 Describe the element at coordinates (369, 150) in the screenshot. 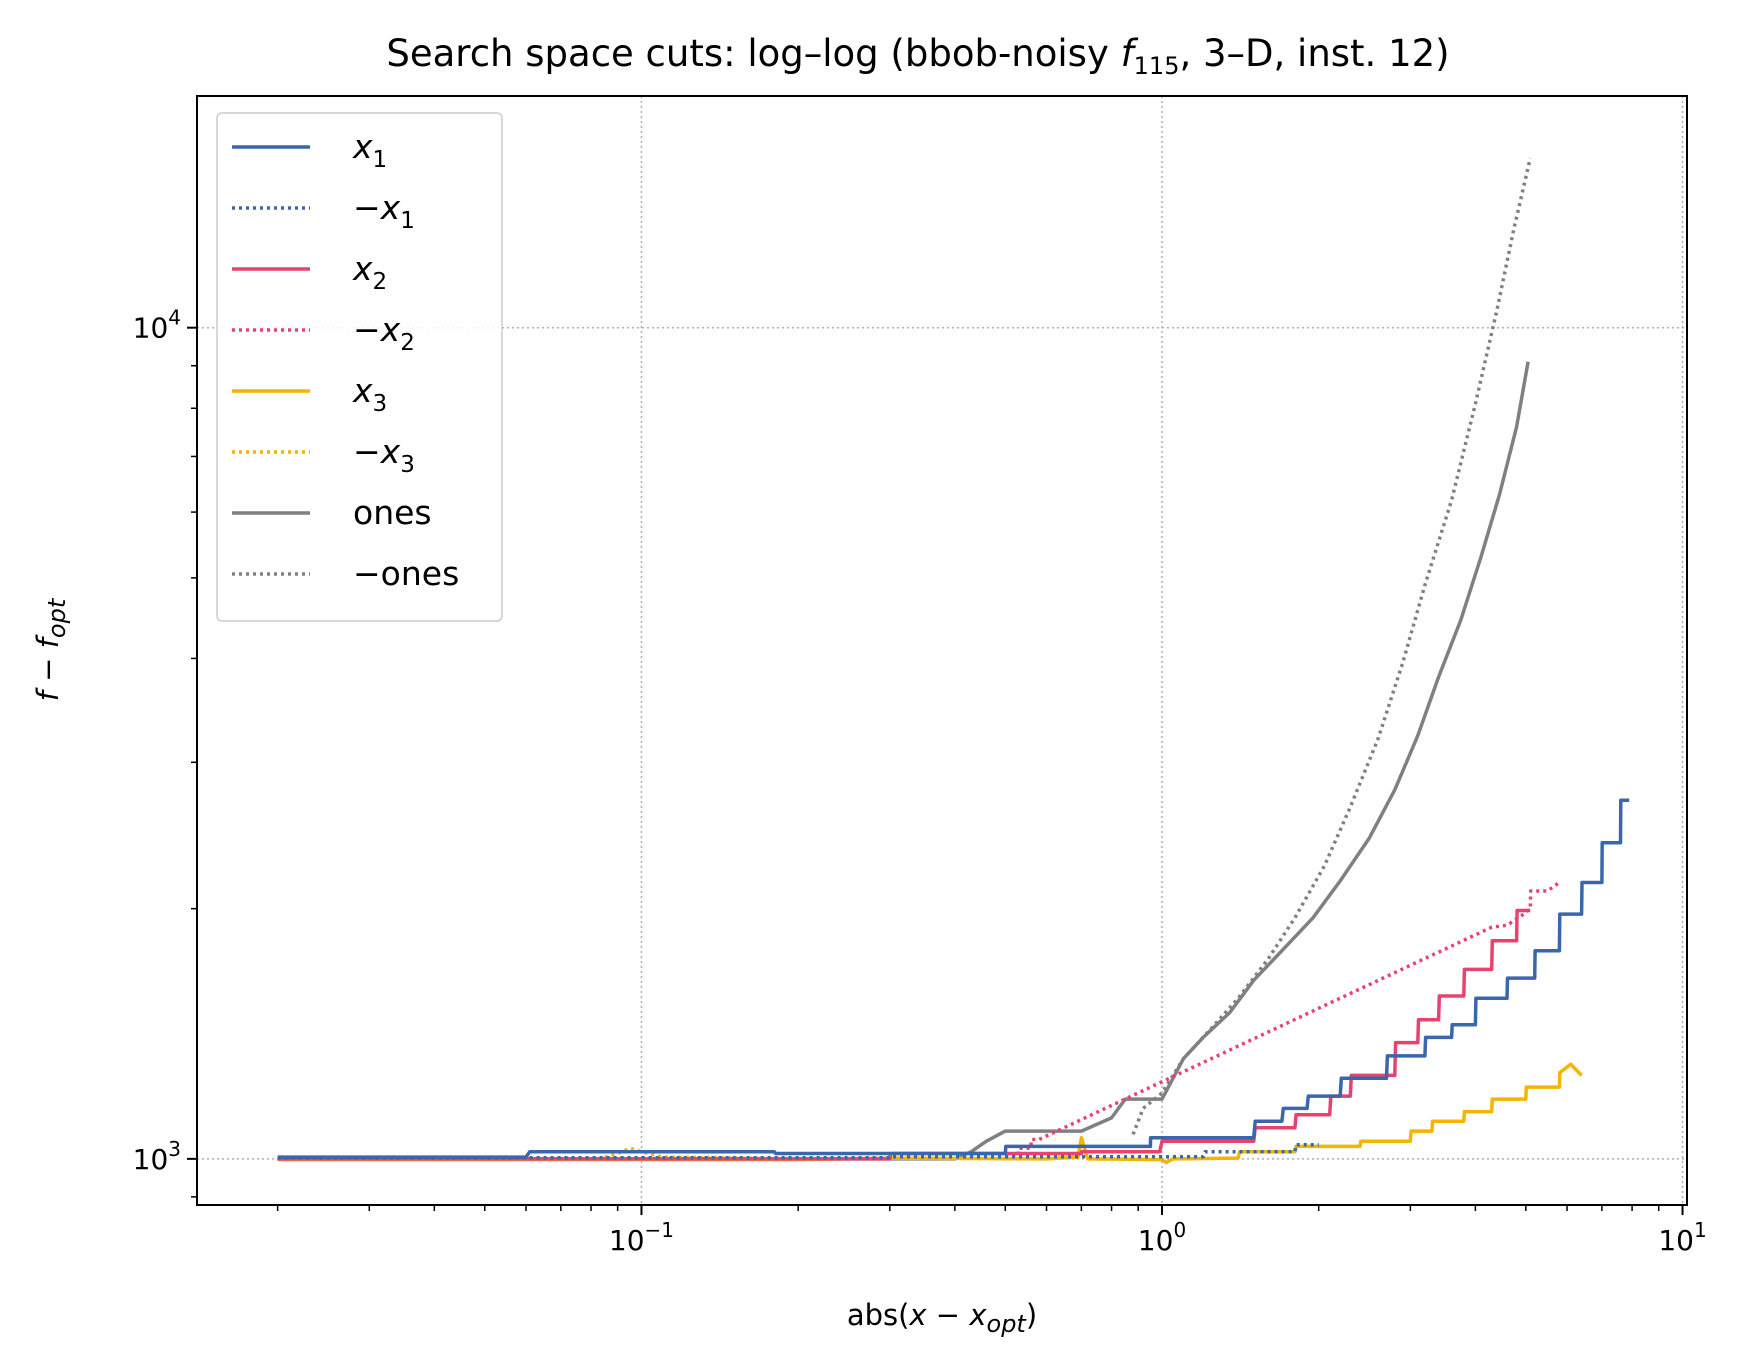

I see `legend-label: x1` at that location.